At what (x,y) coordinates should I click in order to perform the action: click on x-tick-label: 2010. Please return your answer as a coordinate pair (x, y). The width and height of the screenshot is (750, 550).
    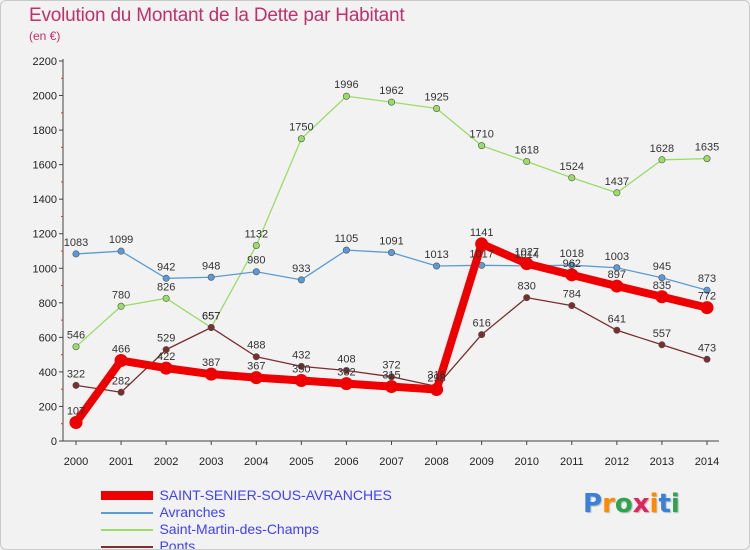
    Looking at the image, I should click on (526, 462).